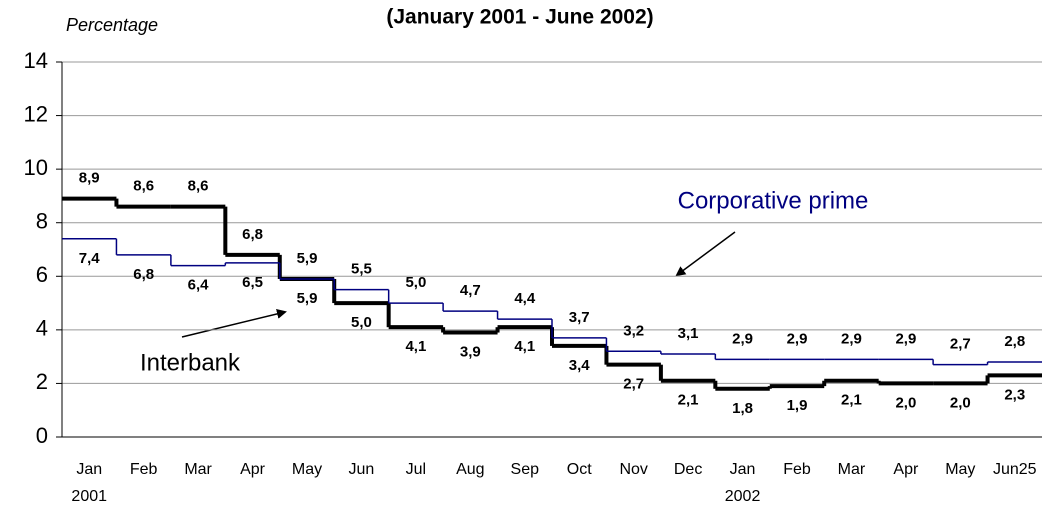 This screenshot has width=1055, height=507. I want to click on y-tick-label: 2, so click(42, 381).